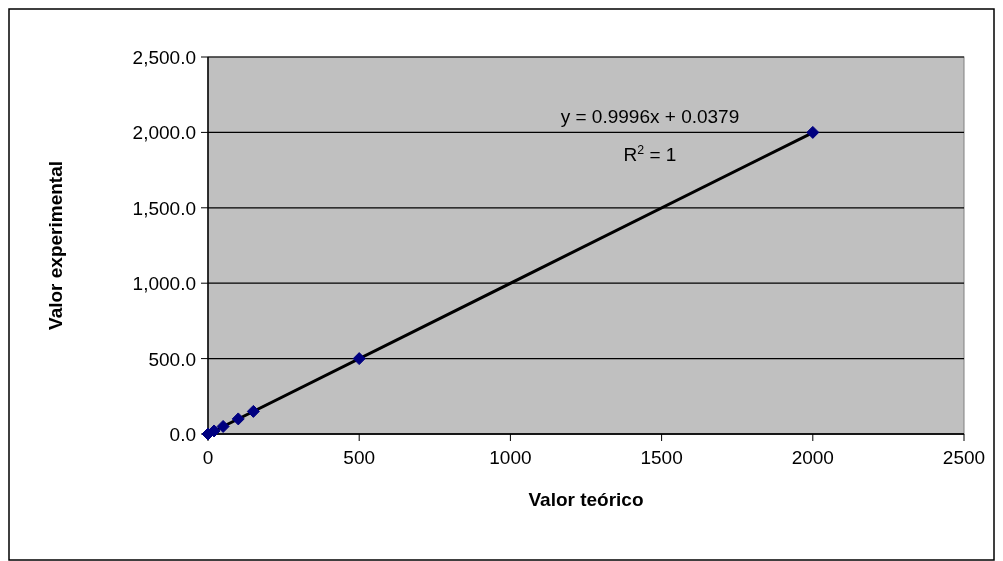  What do you see at coordinates (208, 457) in the screenshot?
I see `x-tick-label: 0` at bounding box center [208, 457].